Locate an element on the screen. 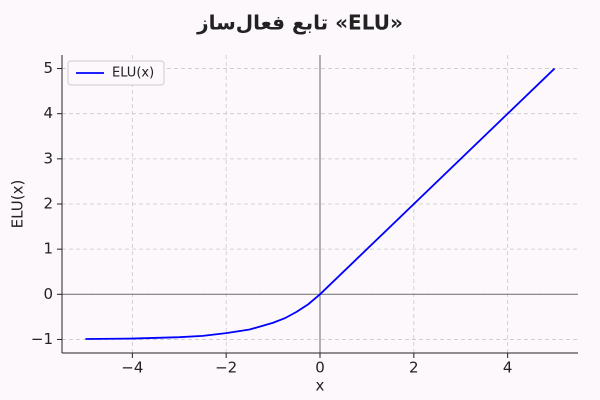  x-axis-label: x is located at coordinates (320, 386).